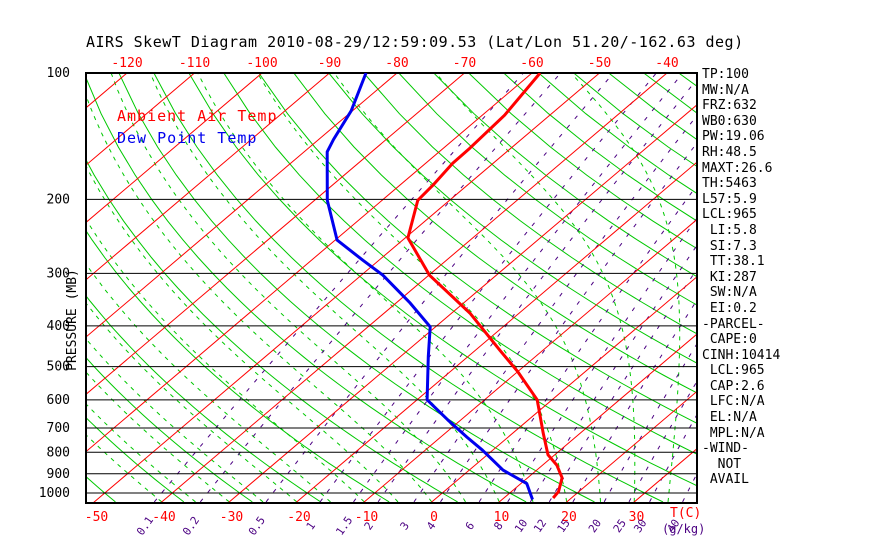 Image resolution: width=870 pixels, height=560 pixels. I want to click on mixing-ratio-label: 10, so click(521, 526).